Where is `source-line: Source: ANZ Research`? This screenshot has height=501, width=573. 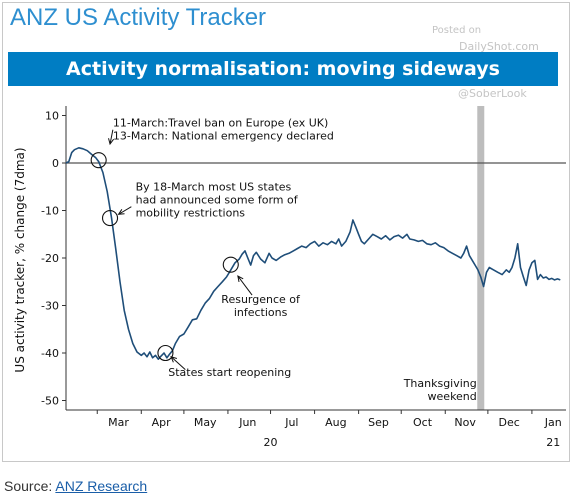 source-line: Source: ANZ Research is located at coordinates (75, 486).